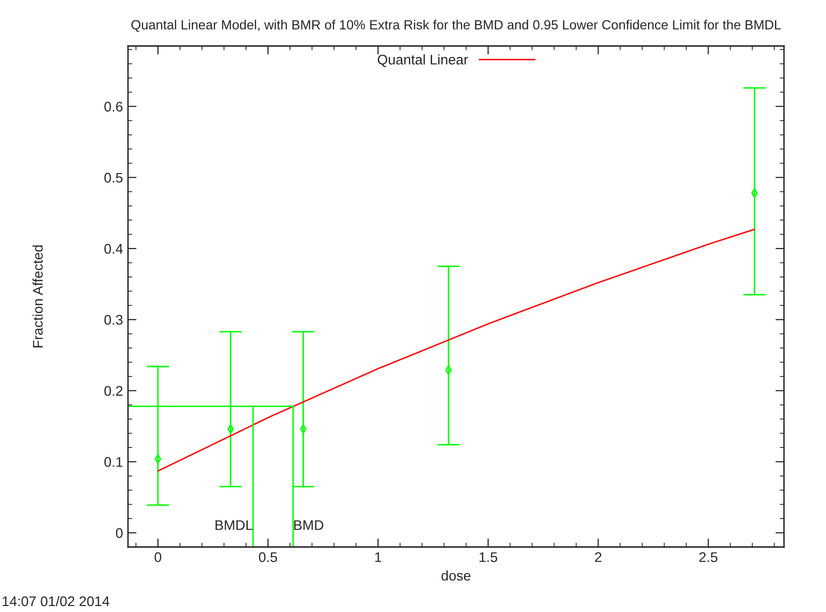  What do you see at coordinates (113, 249) in the screenshot?
I see `y-tick-label: 0.4` at bounding box center [113, 249].